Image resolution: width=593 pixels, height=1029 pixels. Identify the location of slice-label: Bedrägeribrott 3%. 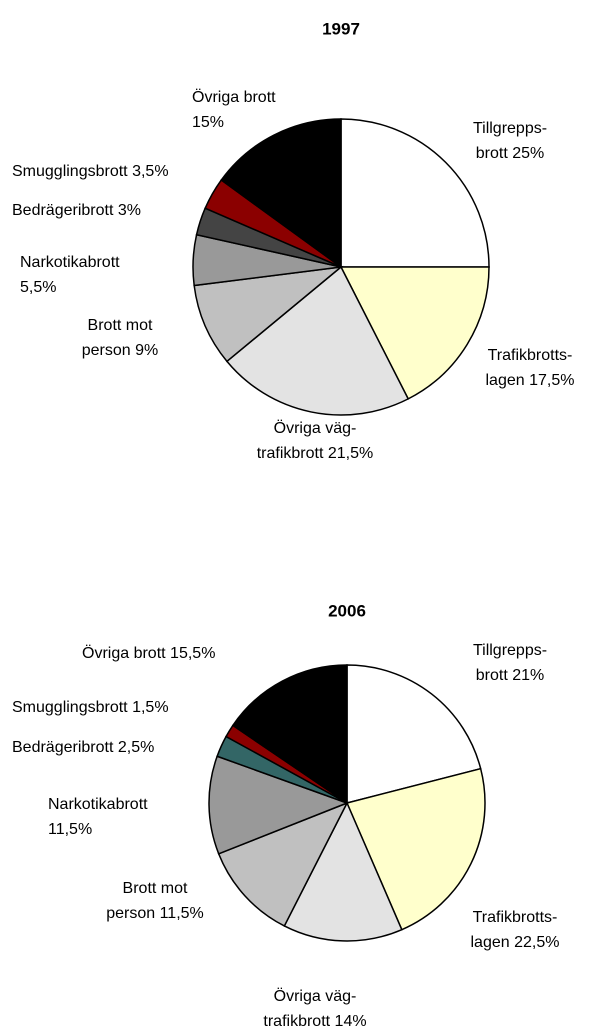
(112, 210).